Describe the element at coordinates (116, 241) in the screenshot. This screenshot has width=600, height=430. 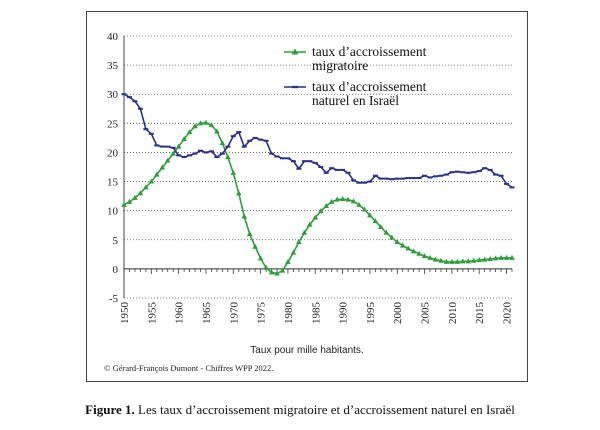
I see `y-tick-label: 5` at that location.